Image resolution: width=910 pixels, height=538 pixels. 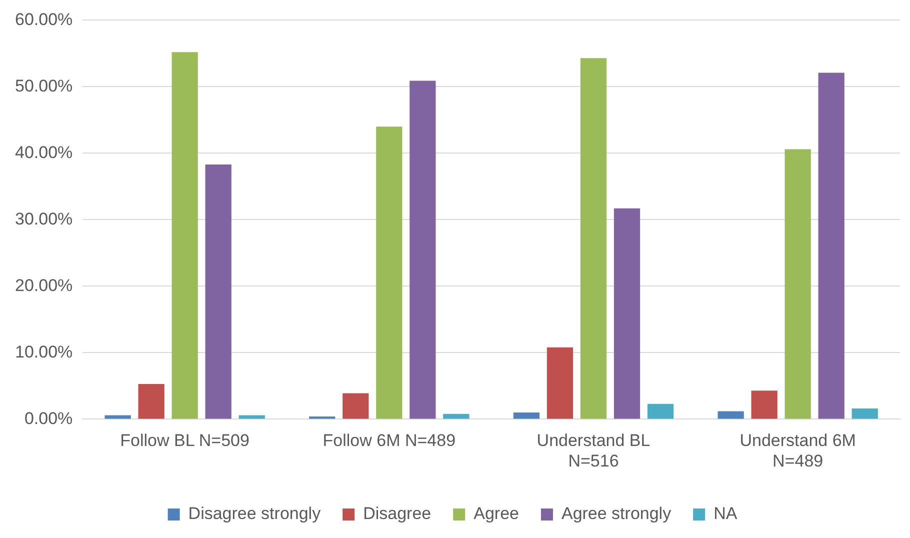 I want to click on legend-label: Disagree, so click(x=397, y=514).